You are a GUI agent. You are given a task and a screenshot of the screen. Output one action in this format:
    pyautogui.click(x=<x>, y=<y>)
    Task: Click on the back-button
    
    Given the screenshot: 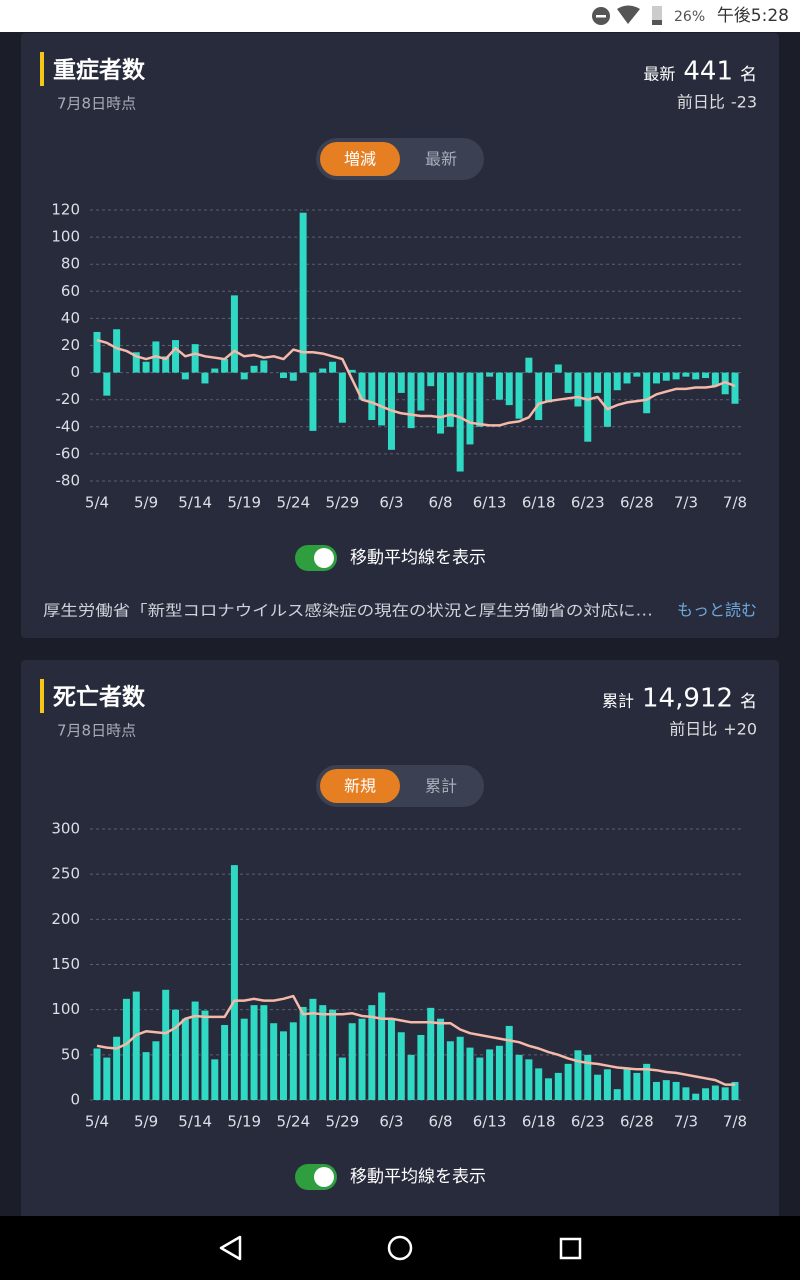 What is the action you would take?
    pyautogui.click(x=230, y=1248)
    